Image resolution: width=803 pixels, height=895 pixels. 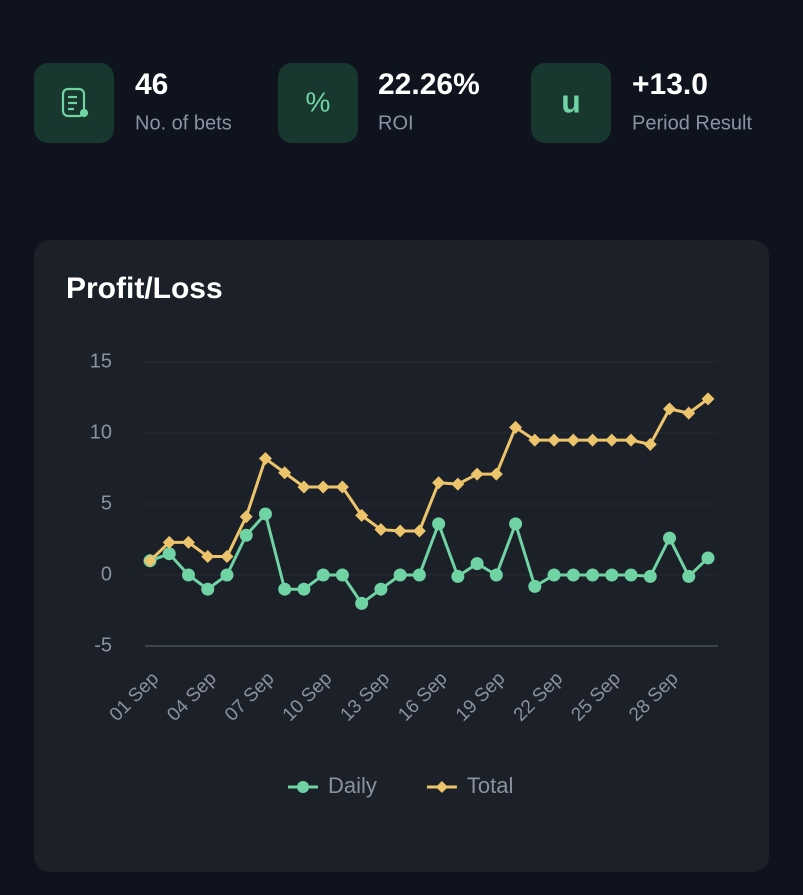 I want to click on y-tick-label: -5, so click(x=103, y=645).